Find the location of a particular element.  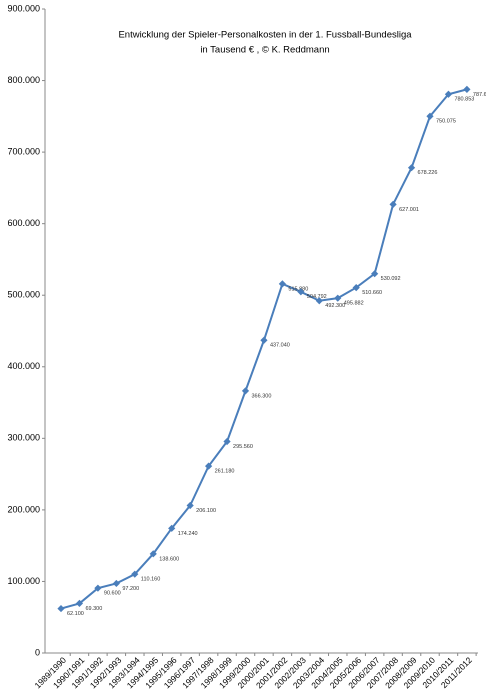

data-label: 261.180 is located at coordinates (225, 472).